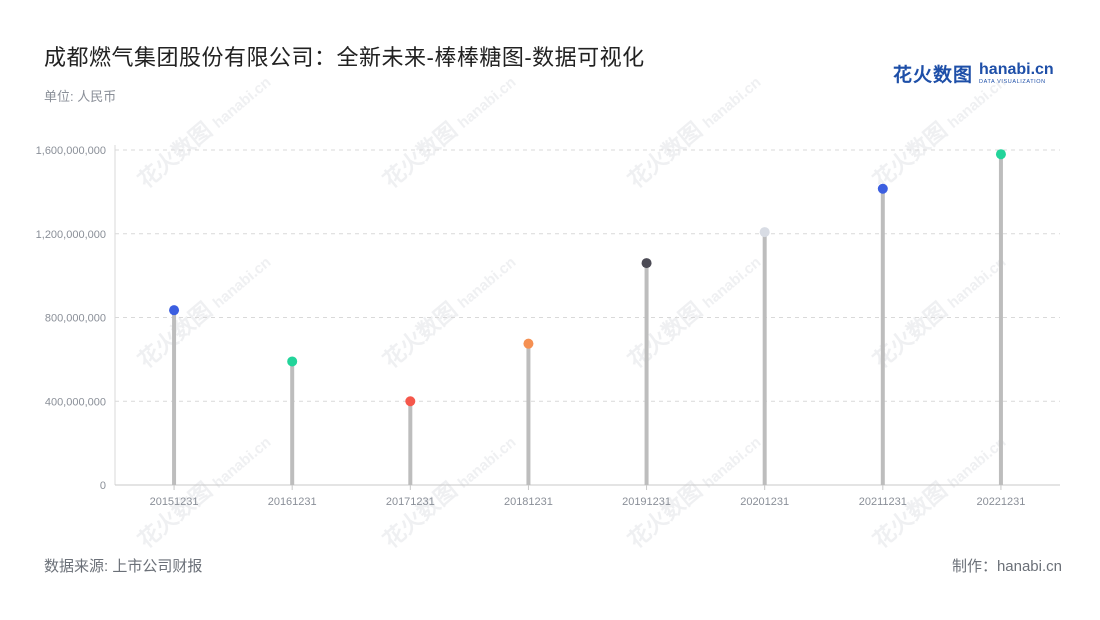  Describe the element at coordinates (71, 151) in the screenshot. I see `y-tick-label: 1,600,000,000` at that location.